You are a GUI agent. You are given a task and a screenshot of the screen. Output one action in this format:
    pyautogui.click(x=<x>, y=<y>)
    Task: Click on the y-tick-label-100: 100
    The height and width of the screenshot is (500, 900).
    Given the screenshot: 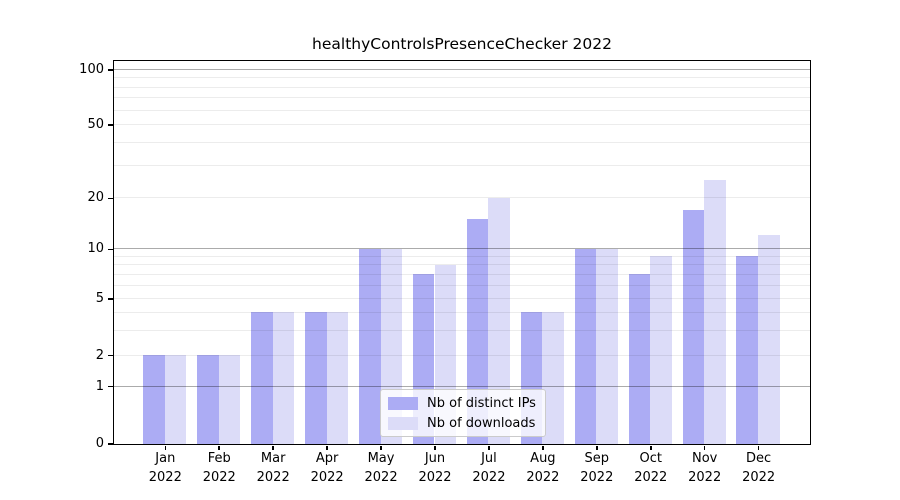 What is the action you would take?
    pyautogui.click(x=91, y=69)
    